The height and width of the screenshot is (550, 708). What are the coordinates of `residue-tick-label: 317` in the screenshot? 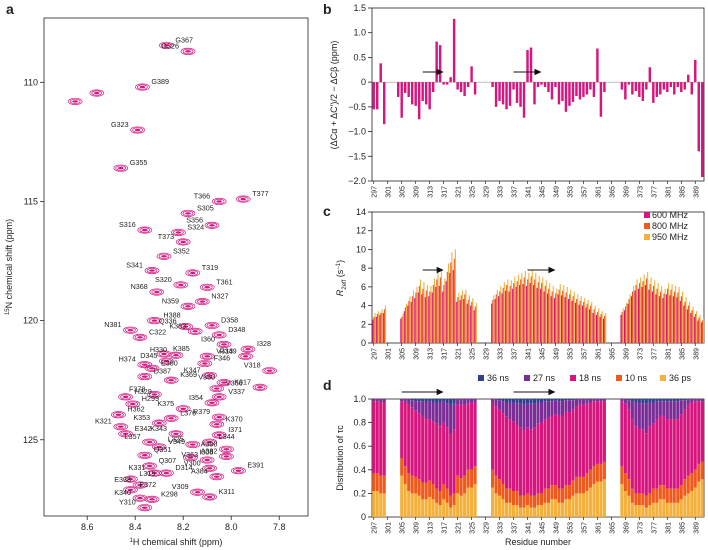 It's located at (445, 528).